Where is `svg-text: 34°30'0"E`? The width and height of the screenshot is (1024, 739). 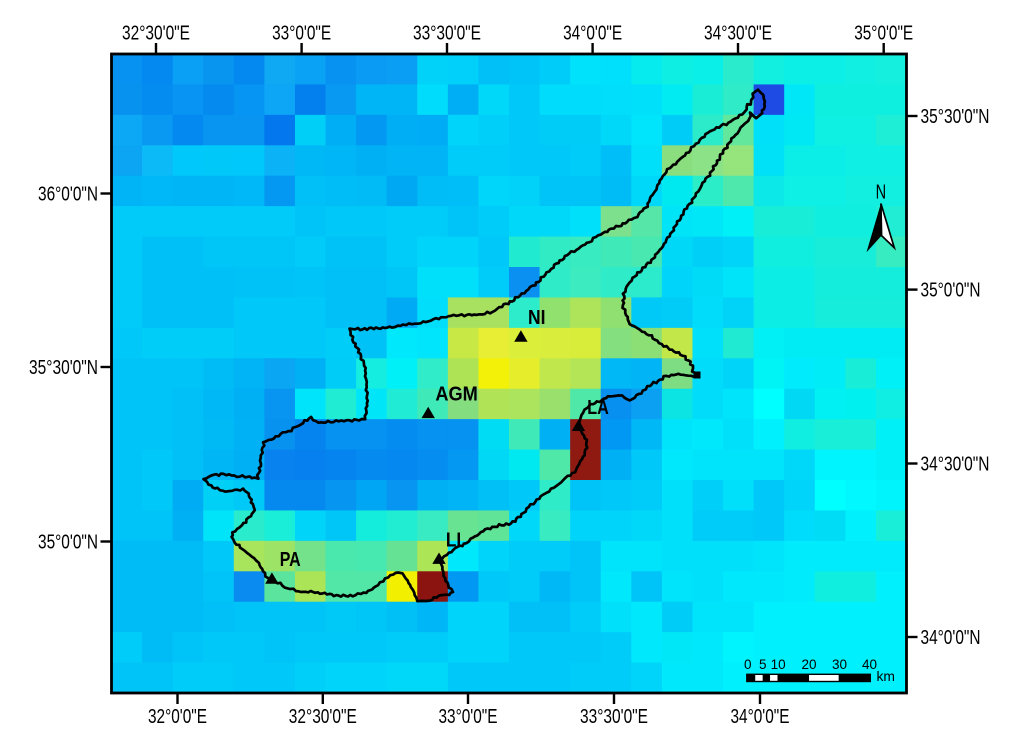
svg-text: 34°30'0"E is located at coordinates (738, 34).